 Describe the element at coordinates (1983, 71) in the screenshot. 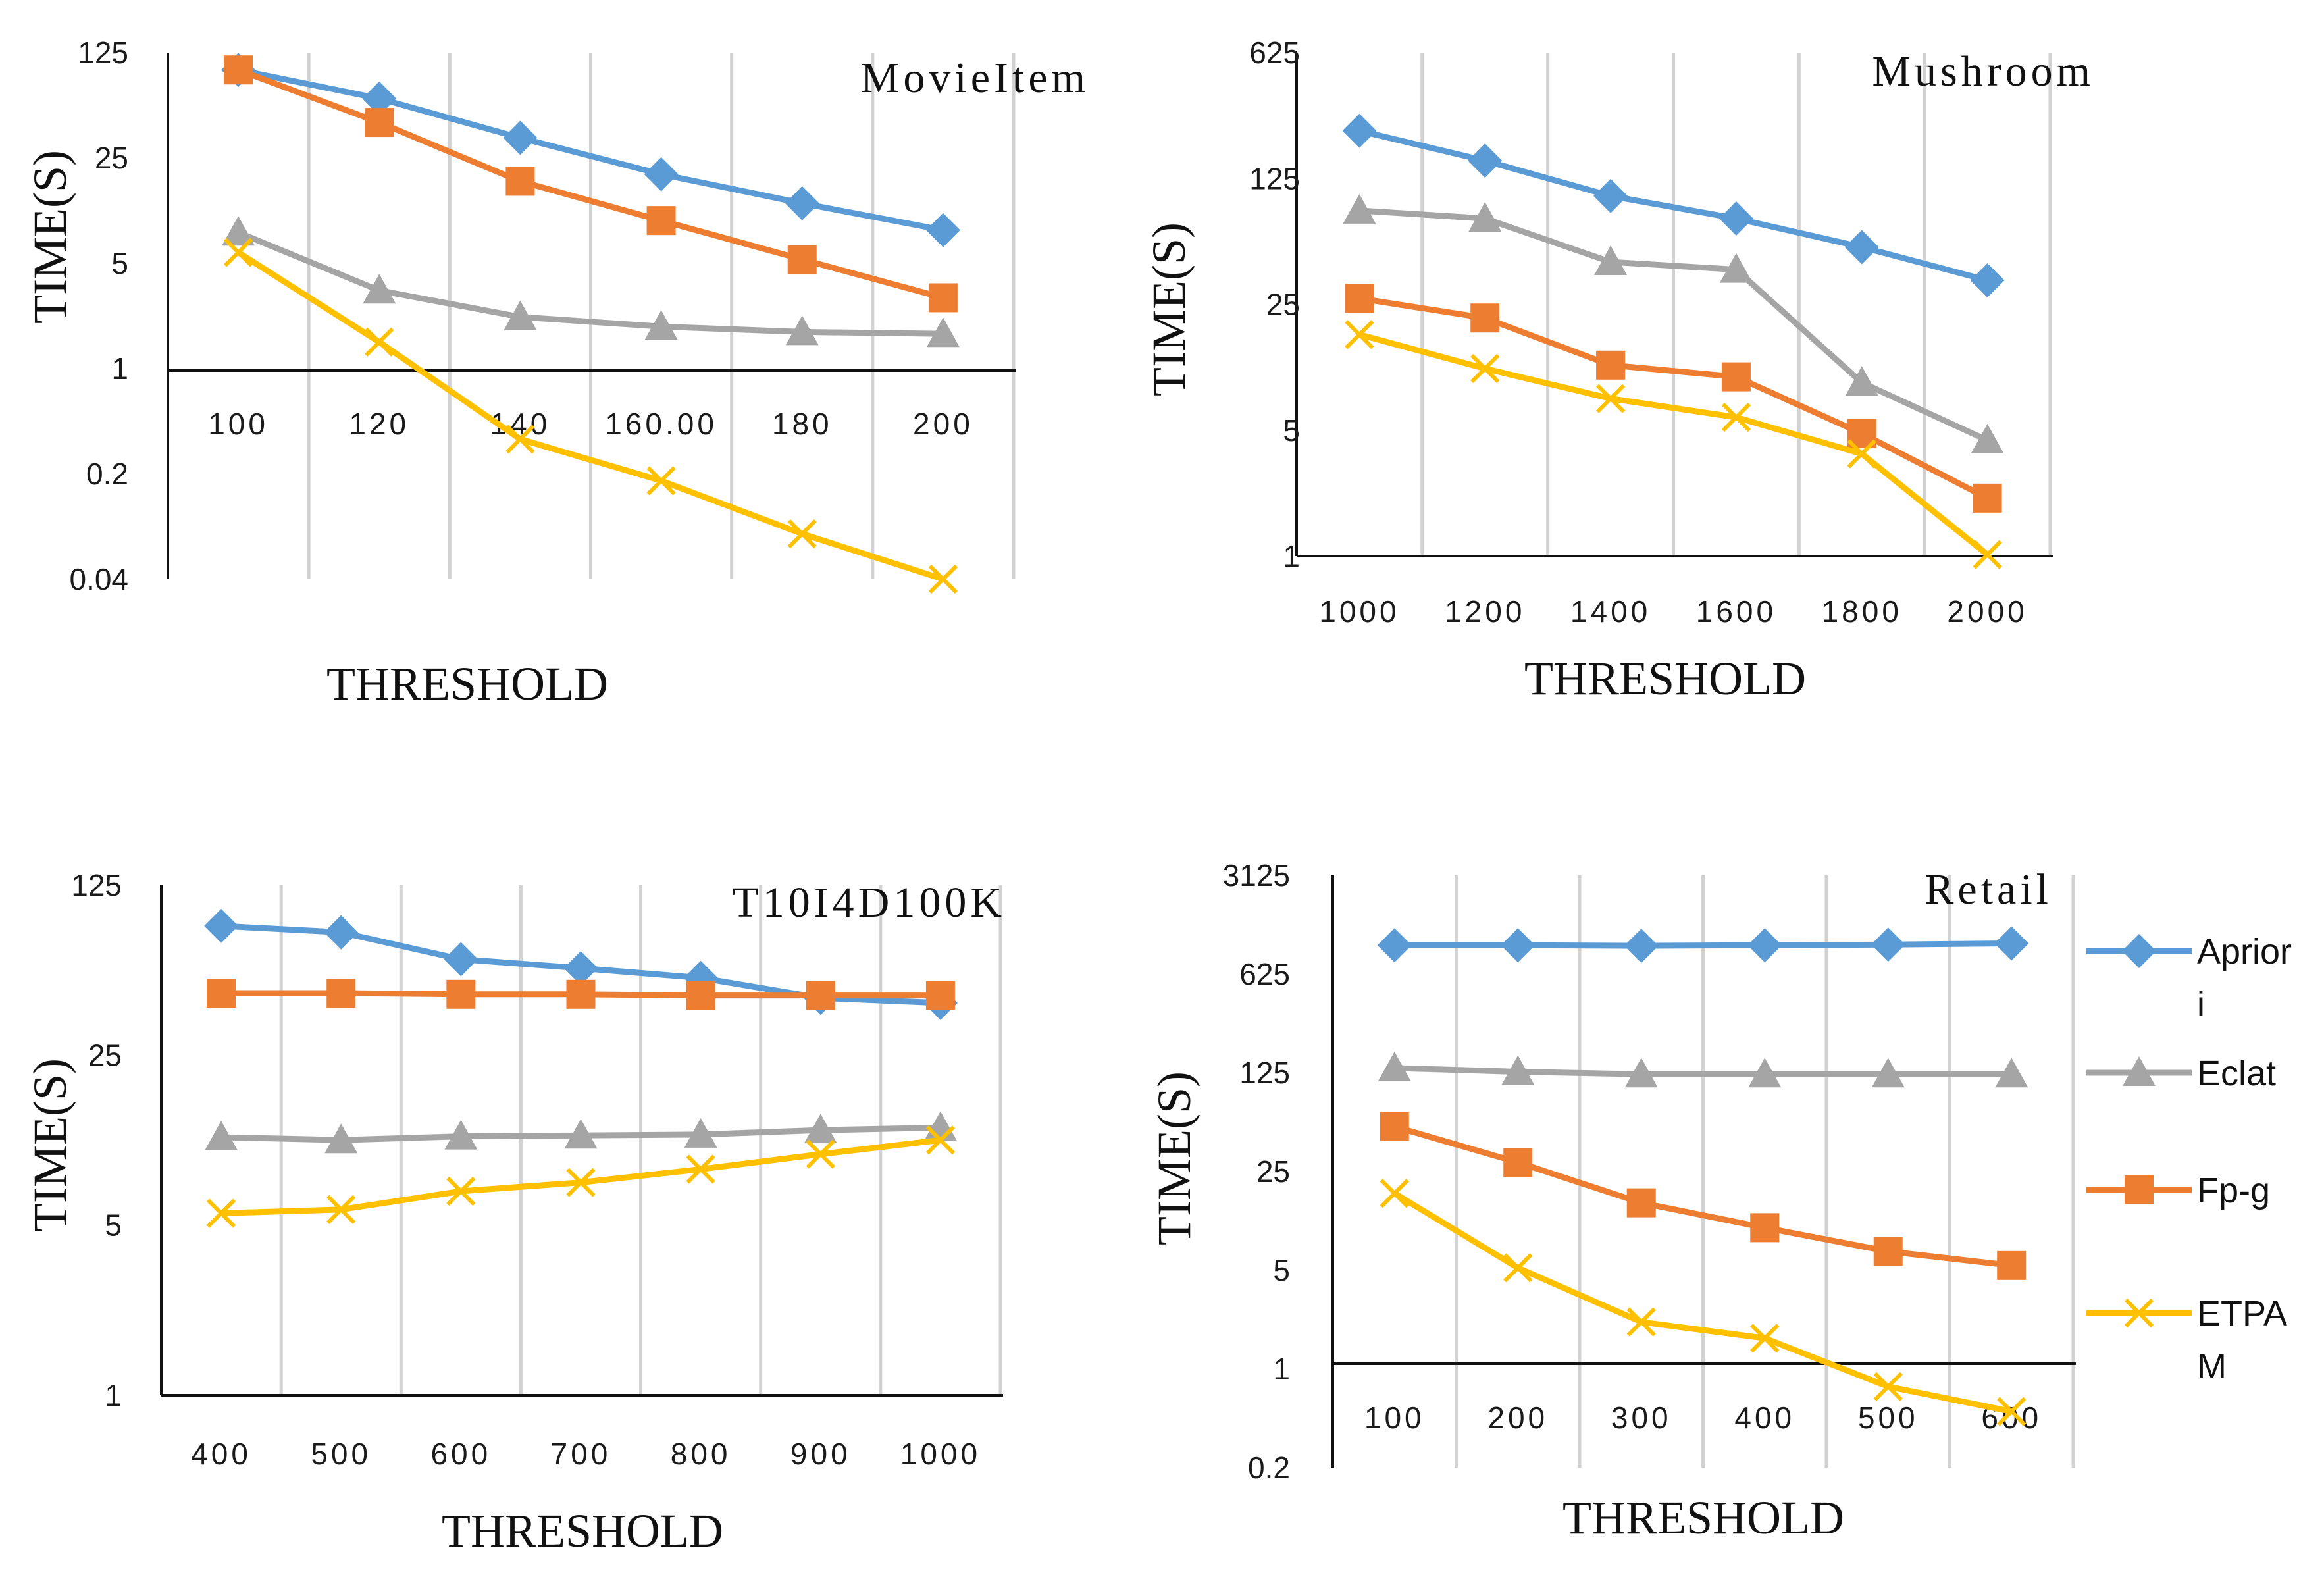

I see `chart-title: Mushroom` at that location.